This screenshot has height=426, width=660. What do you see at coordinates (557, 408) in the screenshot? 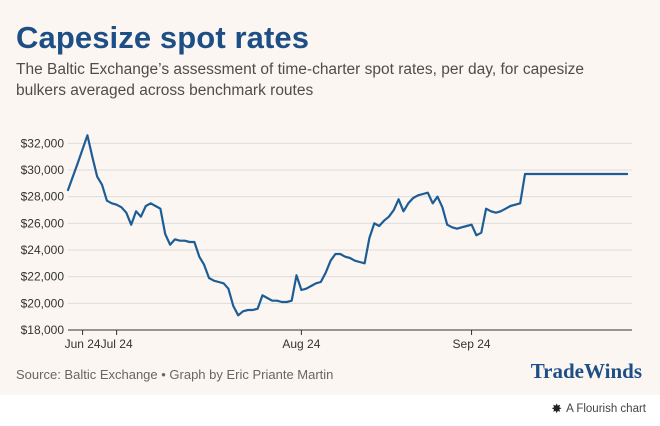
I see `flourish-star-icon: ✸` at bounding box center [557, 408].